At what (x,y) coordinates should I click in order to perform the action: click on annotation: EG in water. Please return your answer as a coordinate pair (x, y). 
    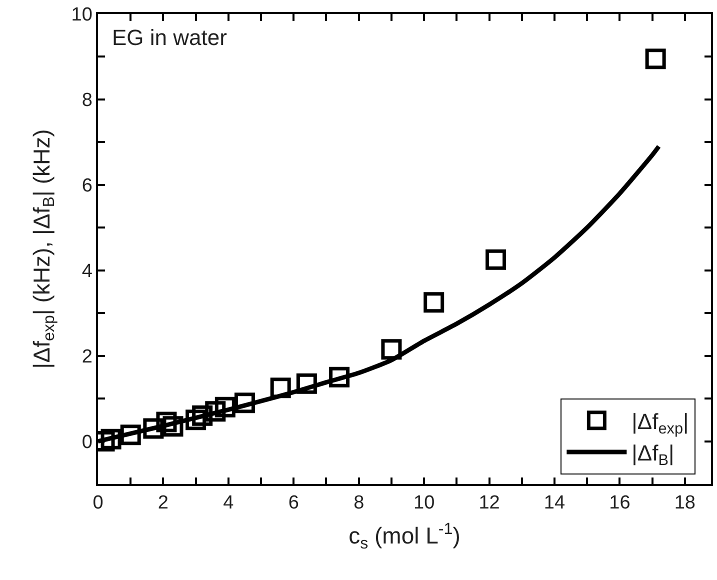
    Looking at the image, I should click on (169, 37).